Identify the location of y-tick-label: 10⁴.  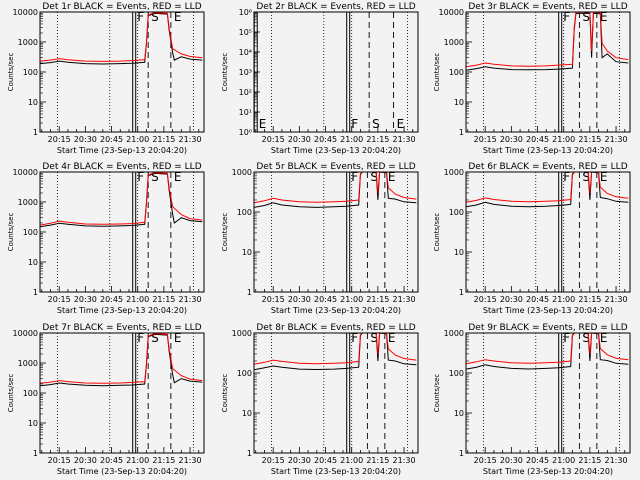
(245, 52).